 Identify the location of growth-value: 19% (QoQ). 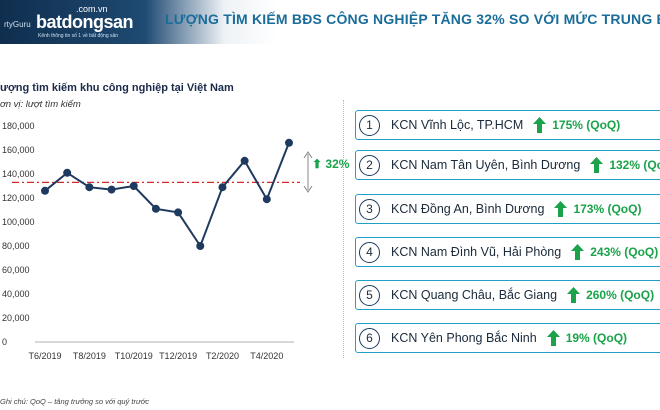
(596, 338).